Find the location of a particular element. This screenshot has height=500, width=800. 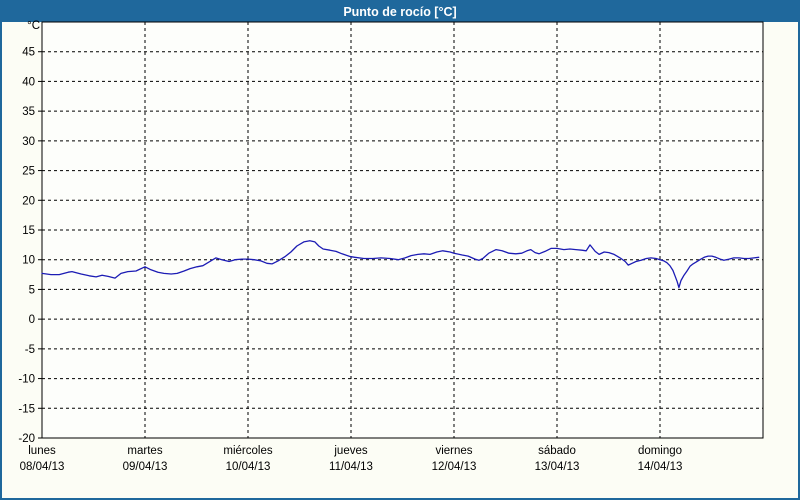

y-tick-label: -5 is located at coordinates (30, 350).